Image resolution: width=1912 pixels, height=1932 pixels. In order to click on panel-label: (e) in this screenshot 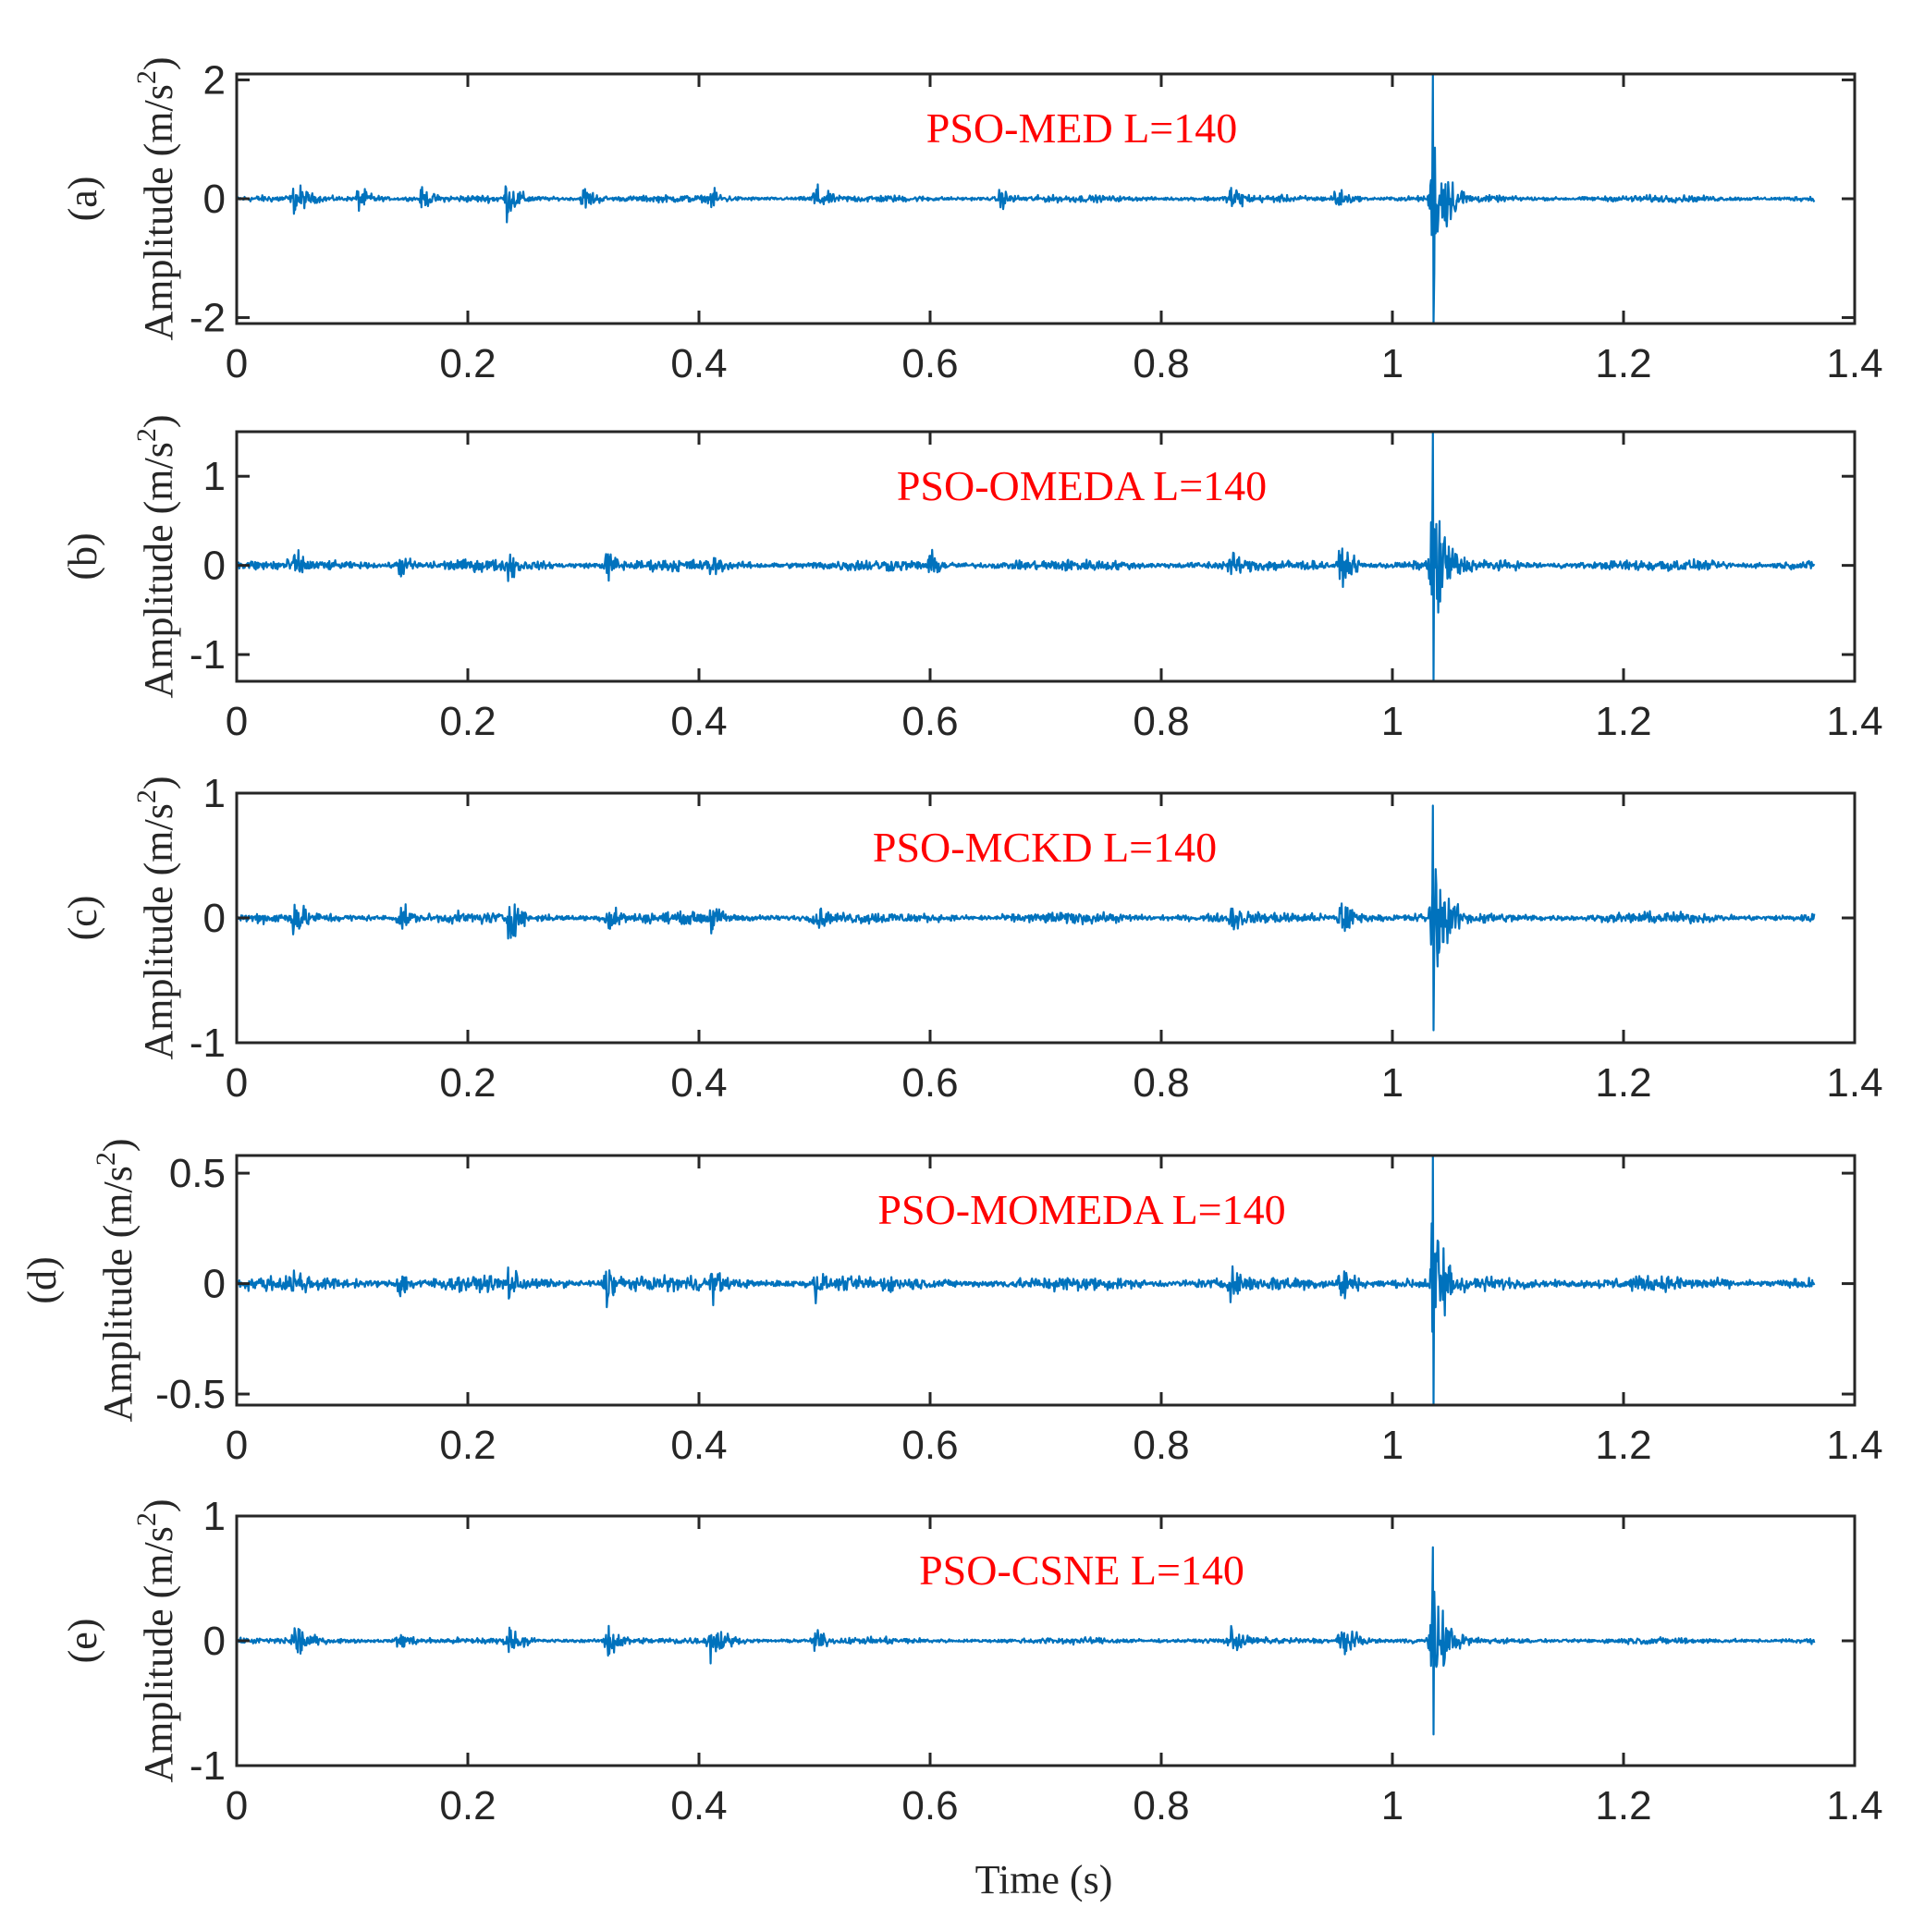, I will do `click(82, 1641)`.